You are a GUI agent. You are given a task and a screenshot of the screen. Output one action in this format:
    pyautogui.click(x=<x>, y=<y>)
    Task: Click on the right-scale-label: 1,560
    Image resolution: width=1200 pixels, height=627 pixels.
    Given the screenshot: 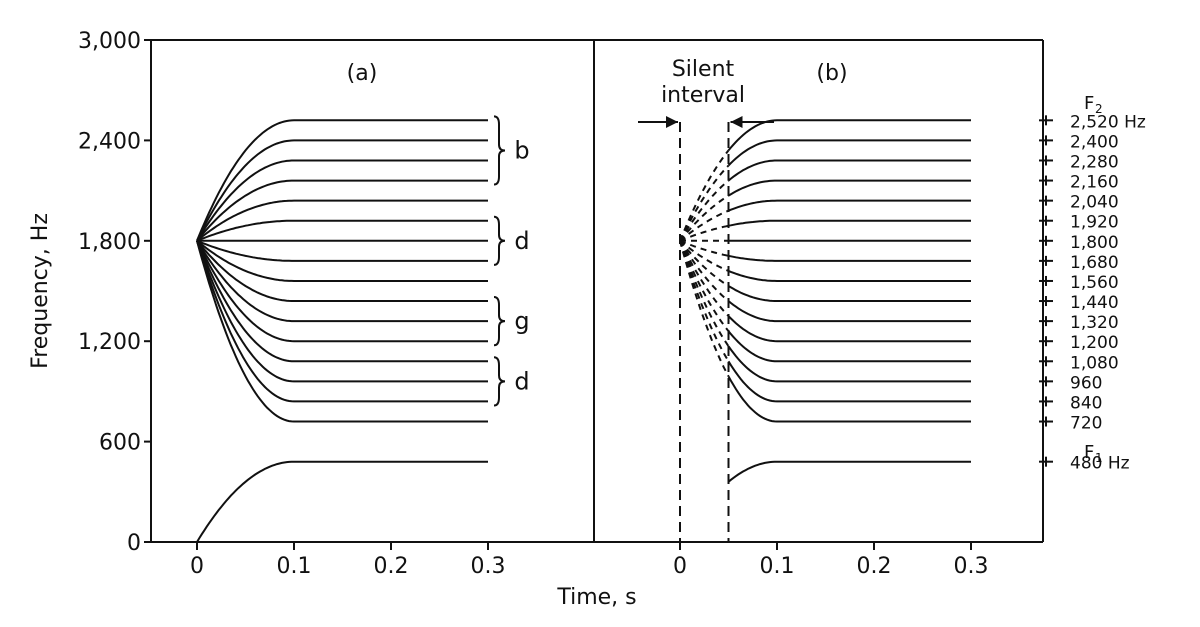 What is the action you would take?
    pyautogui.click(x=1094, y=283)
    